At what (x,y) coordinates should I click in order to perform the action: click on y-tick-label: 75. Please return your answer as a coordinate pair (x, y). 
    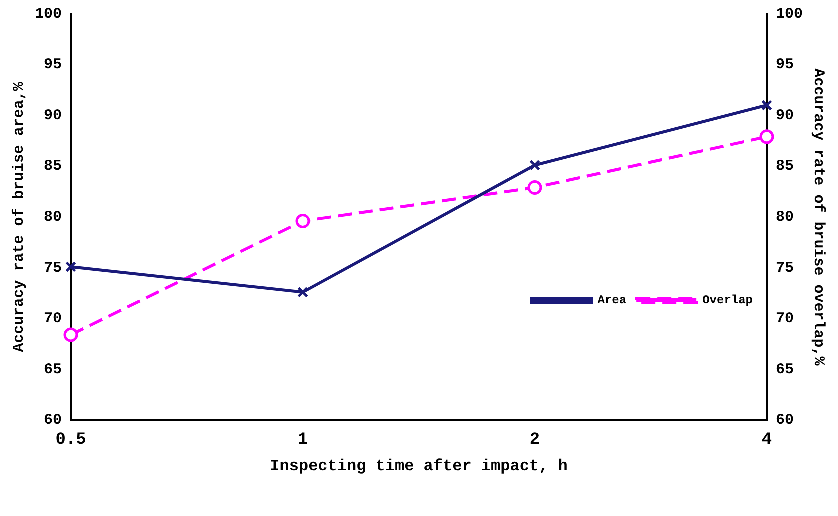
    Looking at the image, I should click on (53, 268).